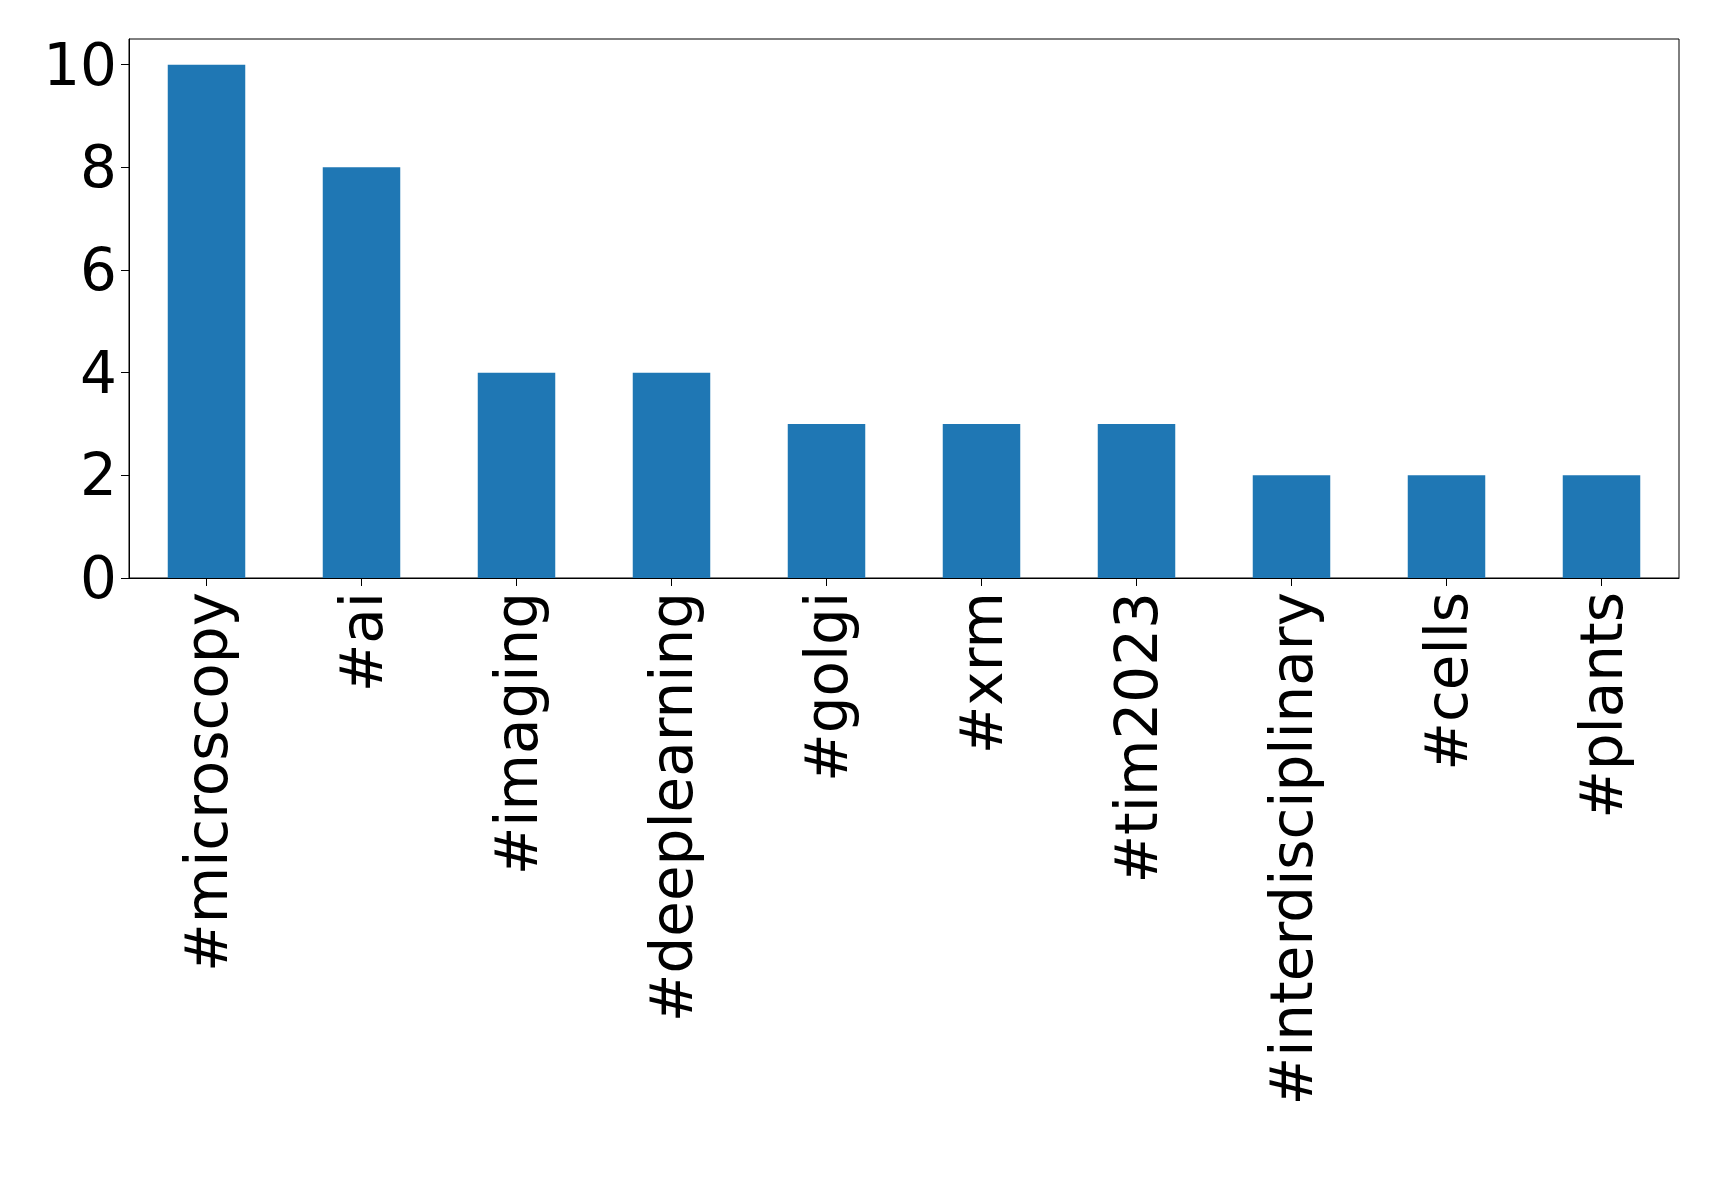 The image size is (1719, 1181). What do you see at coordinates (516, 734) in the screenshot?
I see `x-tick-label: #imaging` at bounding box center [516, 734].